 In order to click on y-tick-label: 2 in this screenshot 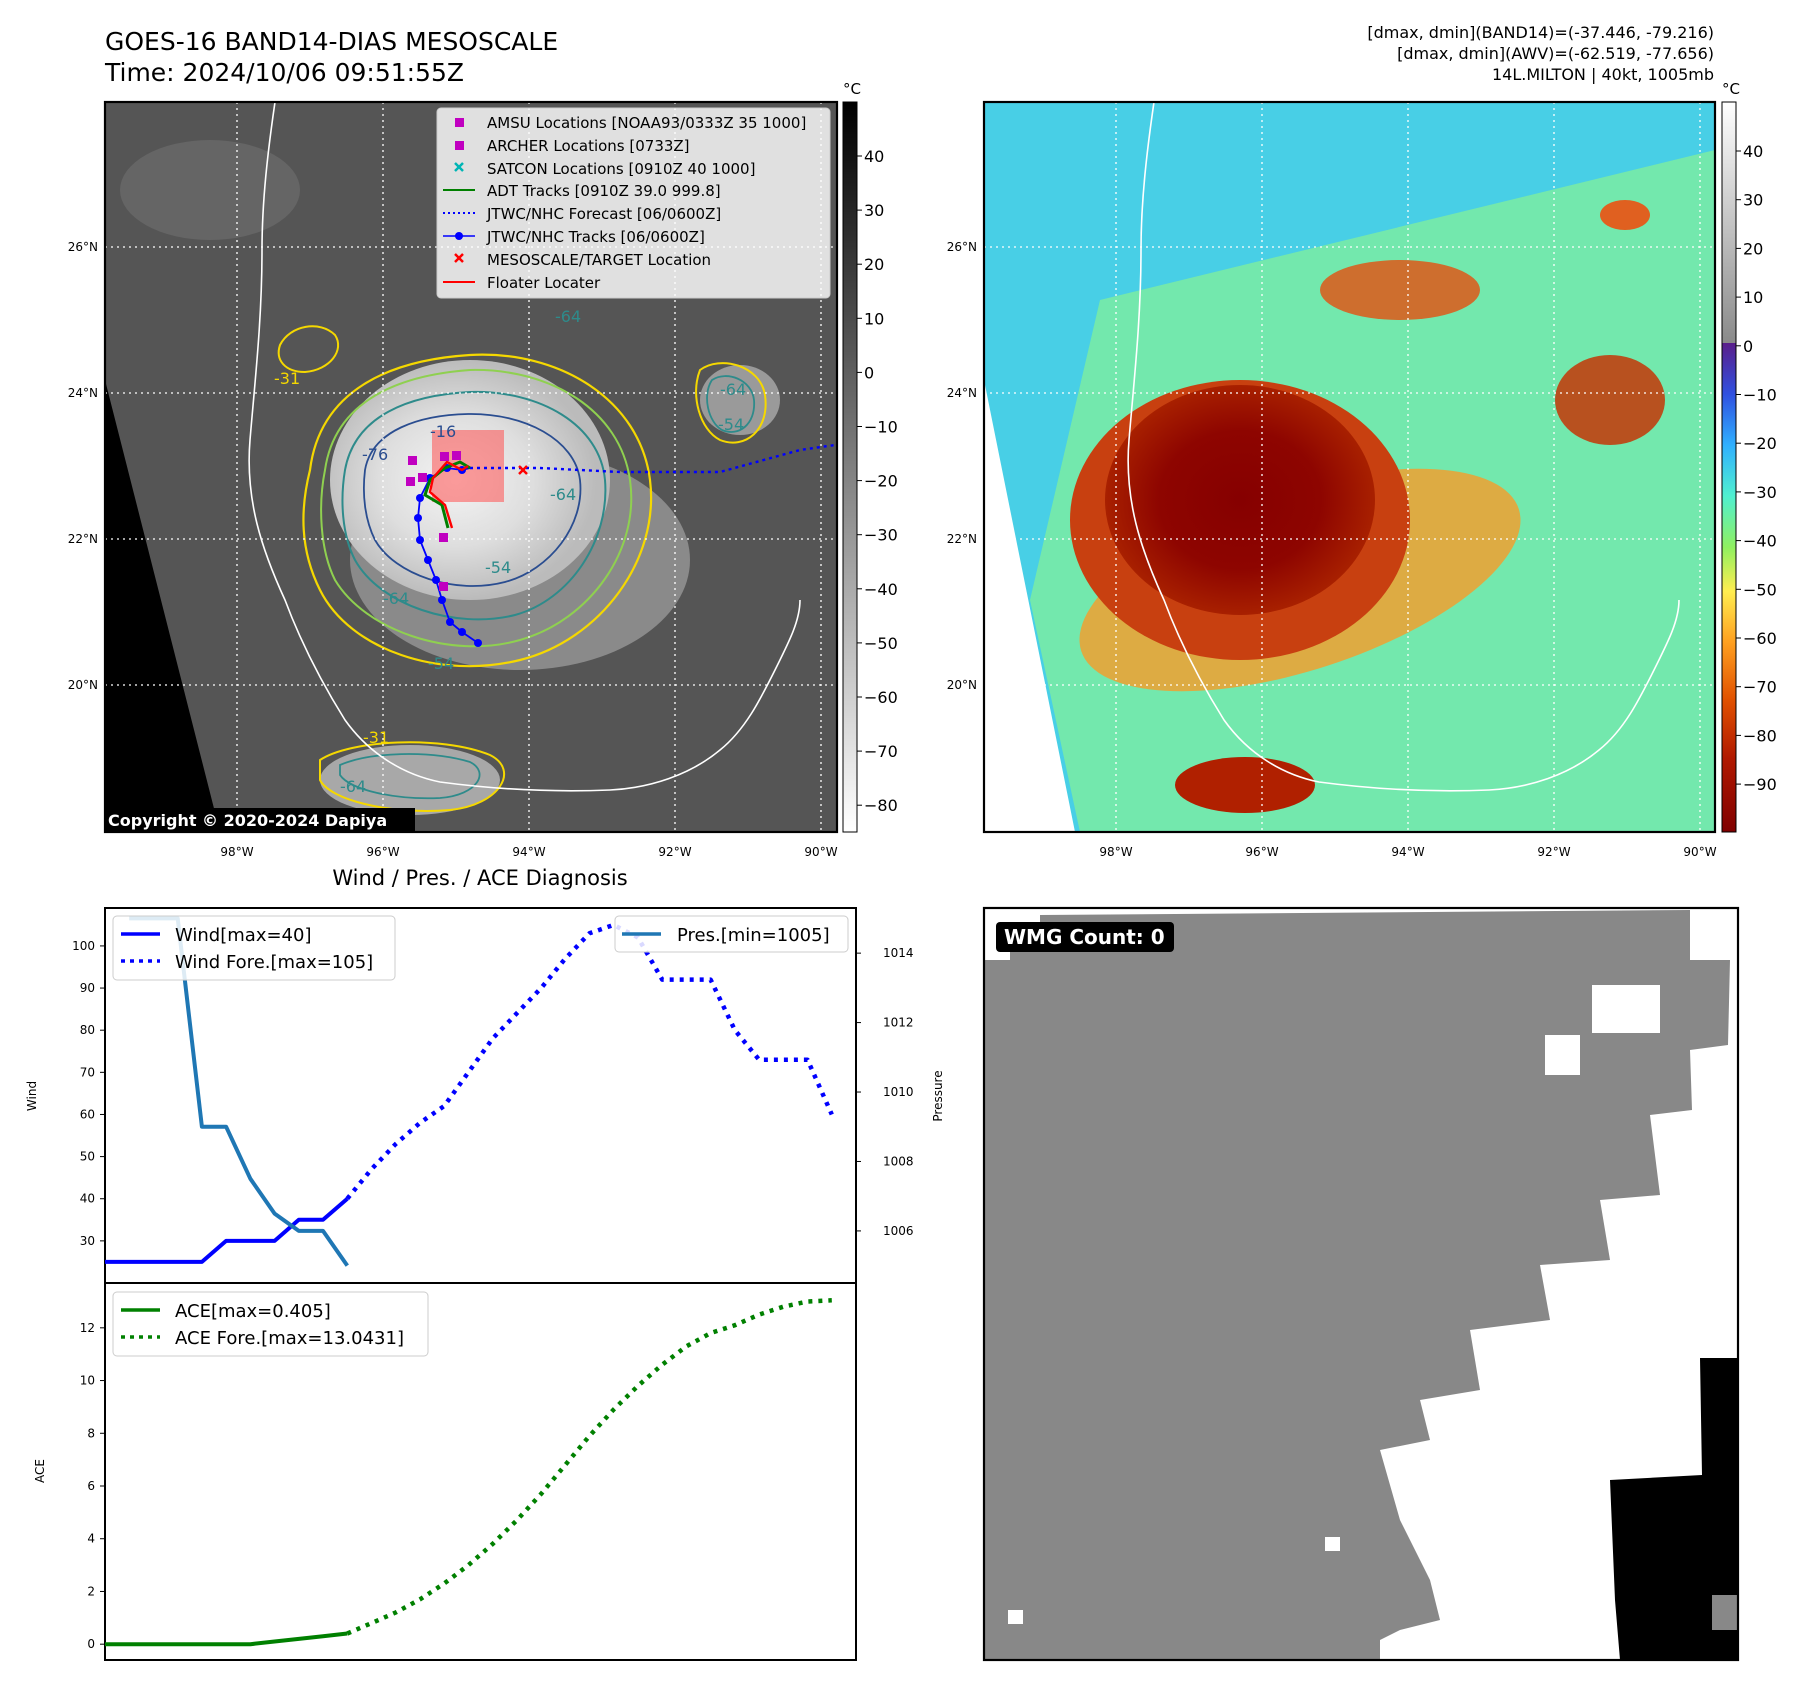, I will do `click(91, 1591)`.